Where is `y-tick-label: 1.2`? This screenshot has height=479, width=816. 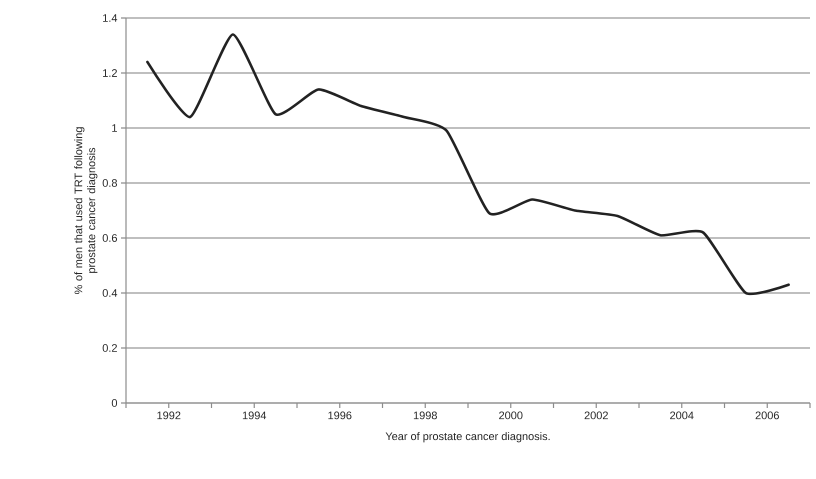
y-tick-label: 1.2 is located at coordinates (110, 73).